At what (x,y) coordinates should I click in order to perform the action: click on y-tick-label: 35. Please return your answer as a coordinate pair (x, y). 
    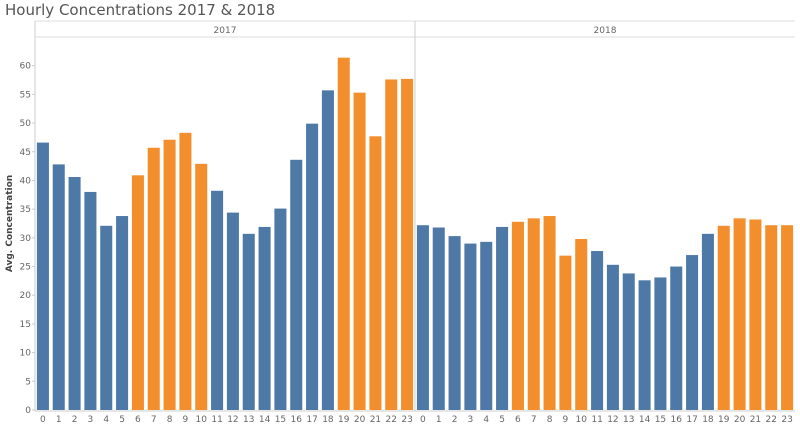
    Looking at the image, I should click on (25, 210).